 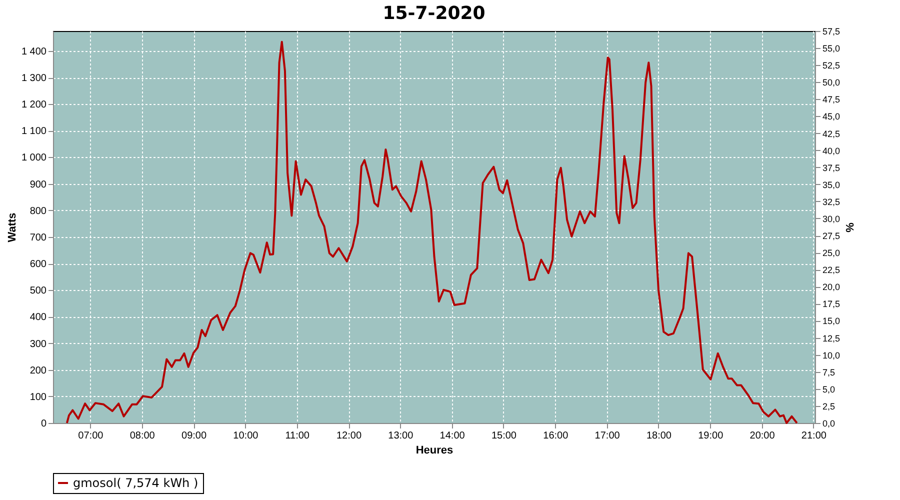 What do you see at coordinates (34, 78) in the screenshot?
I see `y-tick-label: 1 300` at bounding box center [34, 78].